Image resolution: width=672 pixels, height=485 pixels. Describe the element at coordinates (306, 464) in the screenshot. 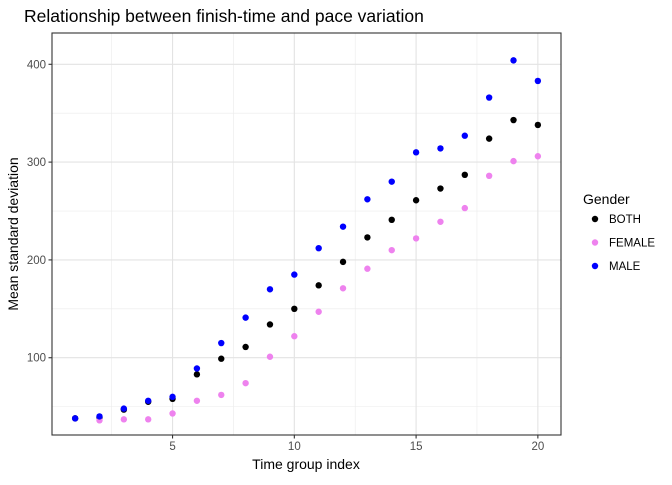

I see `x-axis-label: Time group index` at that location.